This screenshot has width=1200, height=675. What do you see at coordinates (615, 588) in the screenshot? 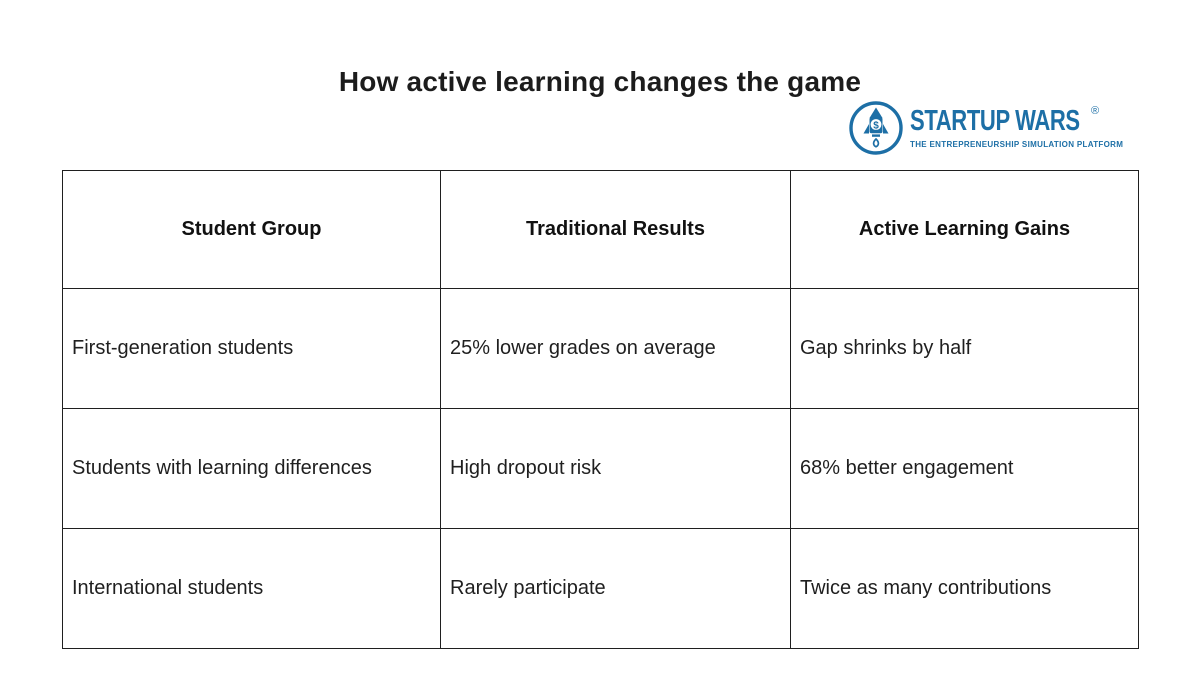
I see `table-cell: Rarely participate` at bounding box center [615, 588].